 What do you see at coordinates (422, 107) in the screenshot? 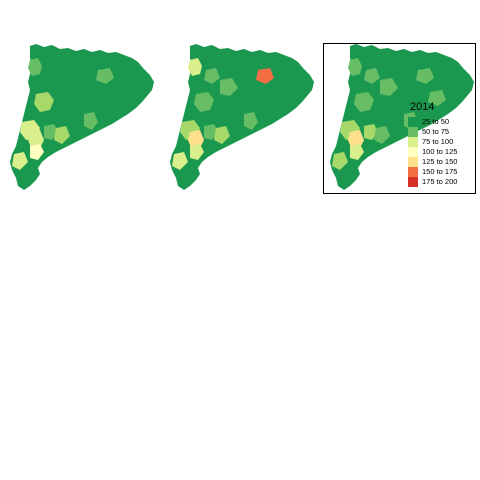
I see `legend-title: 2014` at bounding box center [422, 107].